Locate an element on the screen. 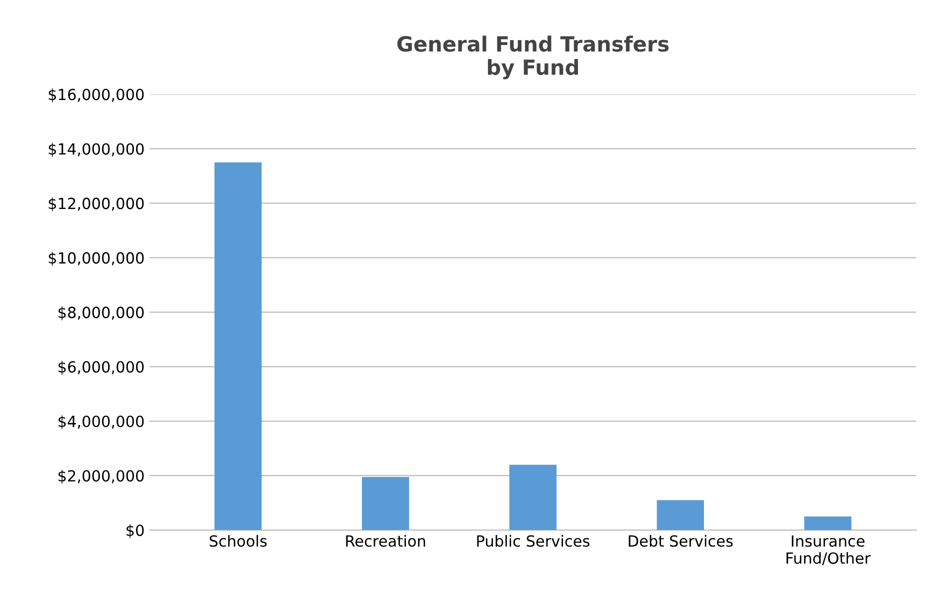  y-tick-label: $10,000,000 is located at coordinates (96, 259).